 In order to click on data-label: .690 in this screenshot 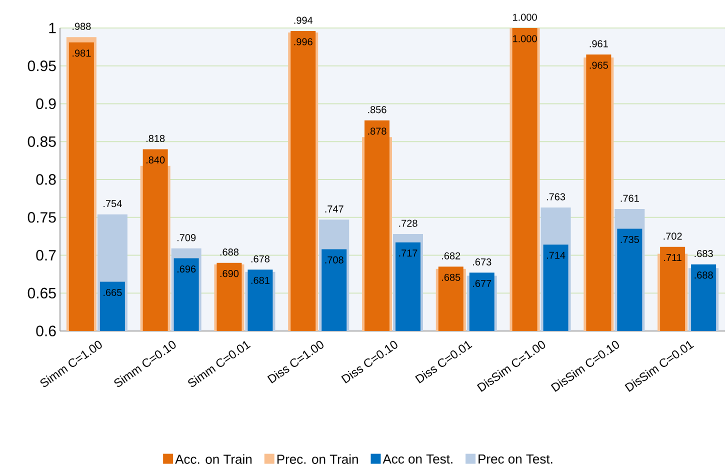, I will do `click(229, 274)`.